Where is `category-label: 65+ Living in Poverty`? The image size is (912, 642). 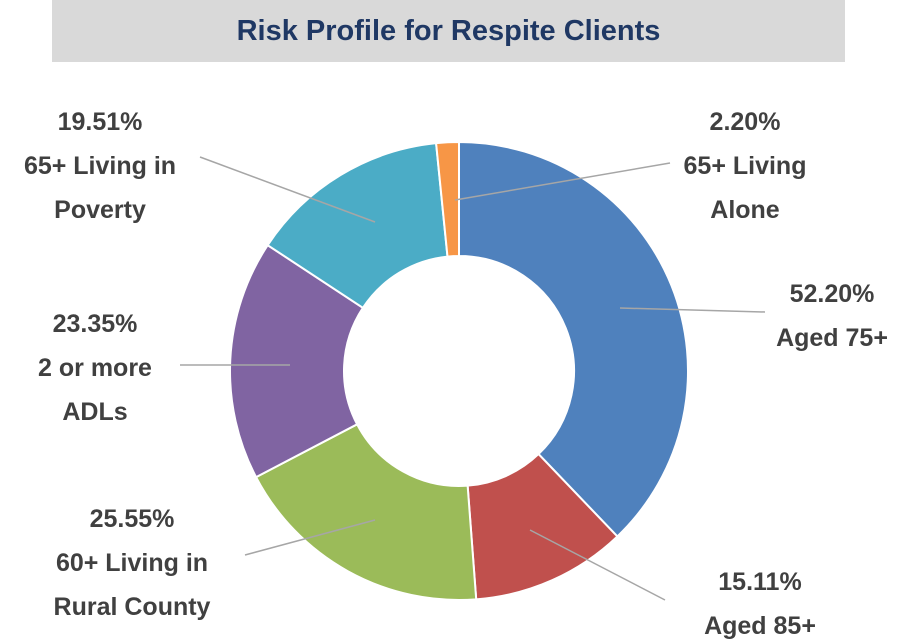
category-label: 65+ Living in Poverty is located at coordinates (100, 188).